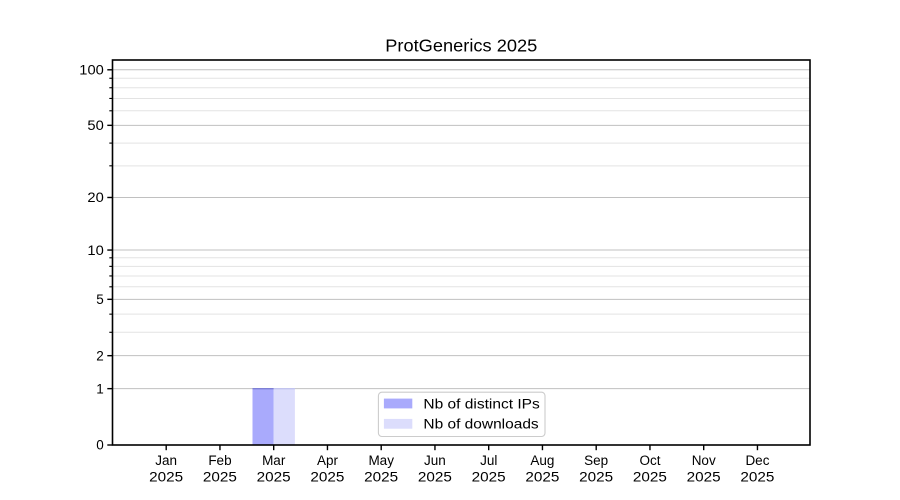  What do you see at coordinates (100, 445) in the screenshot?
I see `svg-text: 0` at bounding box center [100, 445].